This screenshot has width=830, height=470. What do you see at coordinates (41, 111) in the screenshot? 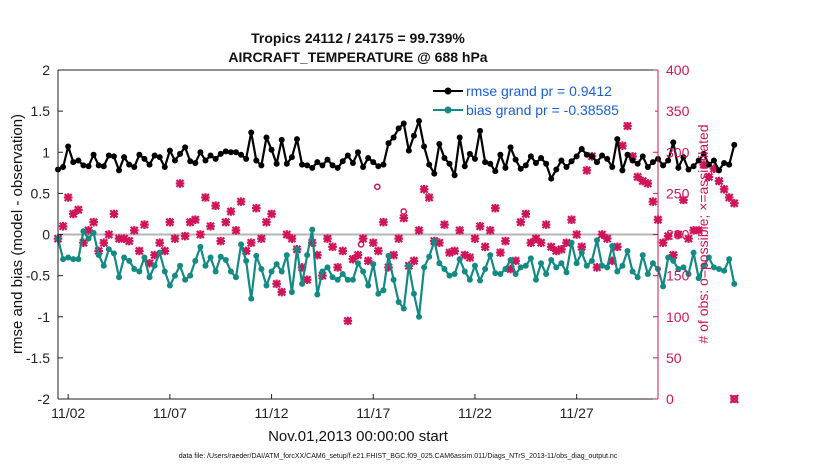
I see `y-tick-label-left: 1.5` at bounding box center [41, 111].